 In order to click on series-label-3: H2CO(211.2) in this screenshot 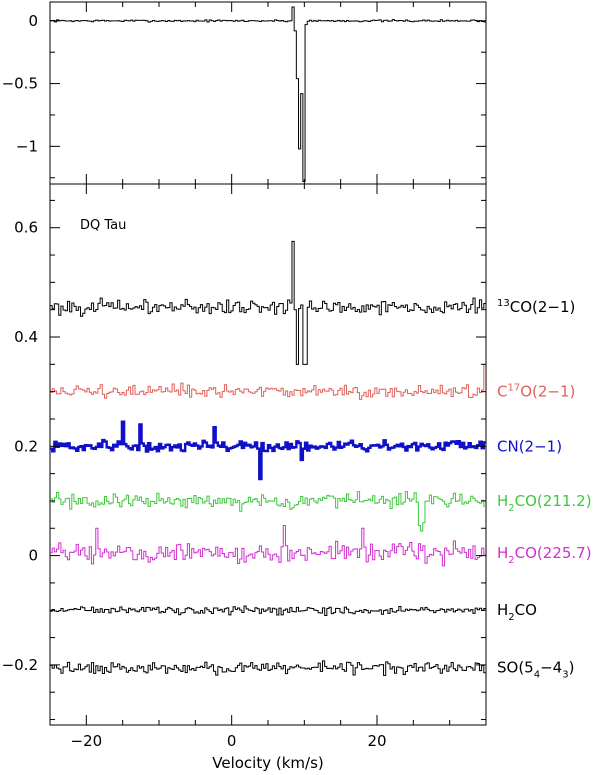, I will do `click(544, 503)`.